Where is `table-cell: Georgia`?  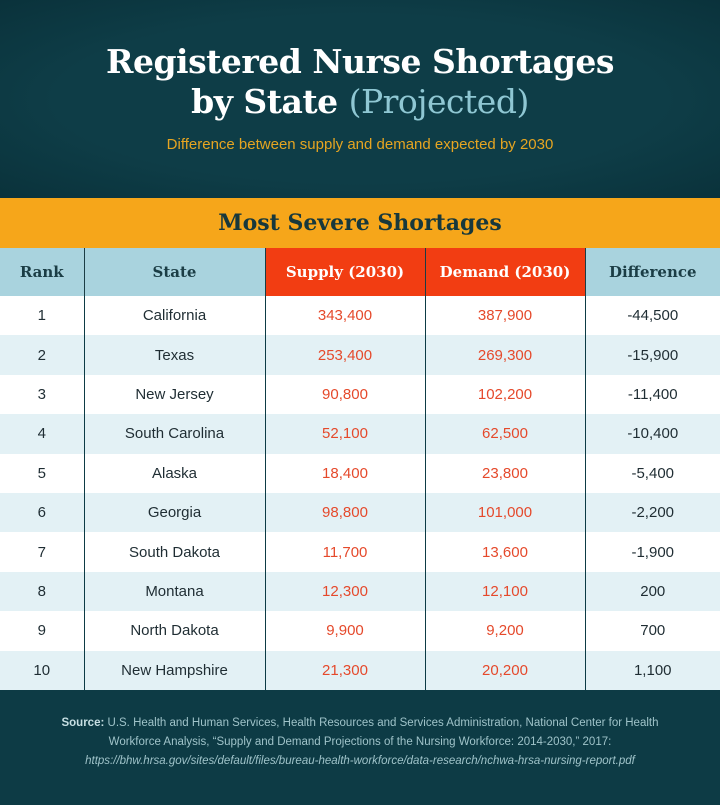
table-cell: Georgia is located at coordinates (174, 512).